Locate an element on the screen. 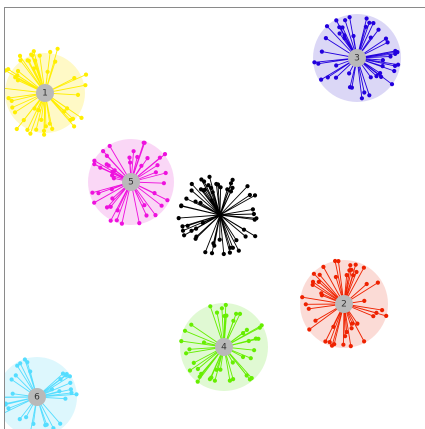 This screenshot has height=429, width=425. cluster-5-hub: 5 is located at coordinates (131, 182).